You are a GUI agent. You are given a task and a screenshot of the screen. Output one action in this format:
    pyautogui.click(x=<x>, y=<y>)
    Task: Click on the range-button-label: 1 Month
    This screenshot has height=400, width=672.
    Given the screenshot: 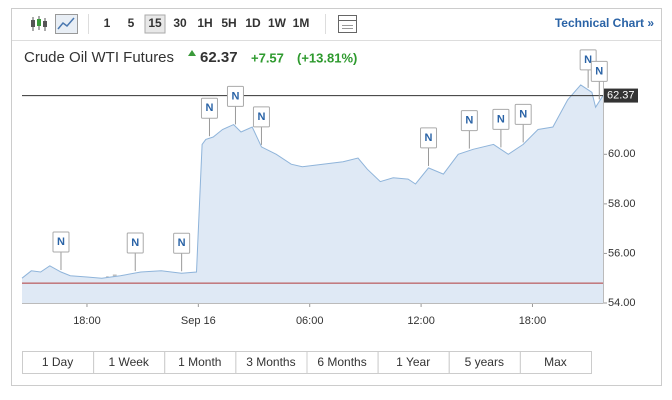 What is the action you would take?
    pyautogui.click(x=199, y=362)
    